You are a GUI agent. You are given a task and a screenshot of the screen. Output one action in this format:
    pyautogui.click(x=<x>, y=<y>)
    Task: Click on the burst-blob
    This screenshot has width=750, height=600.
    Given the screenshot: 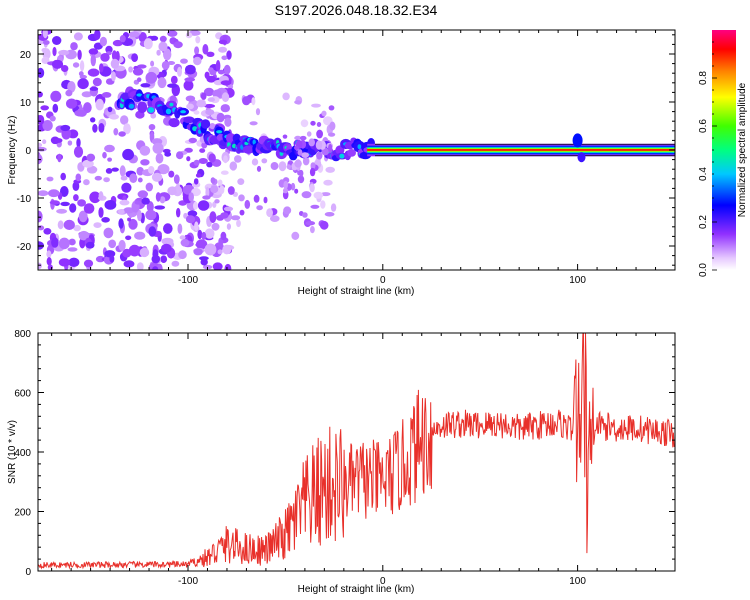 What is the action you would take?
    pyautogui.click(x=577, y=140)
    